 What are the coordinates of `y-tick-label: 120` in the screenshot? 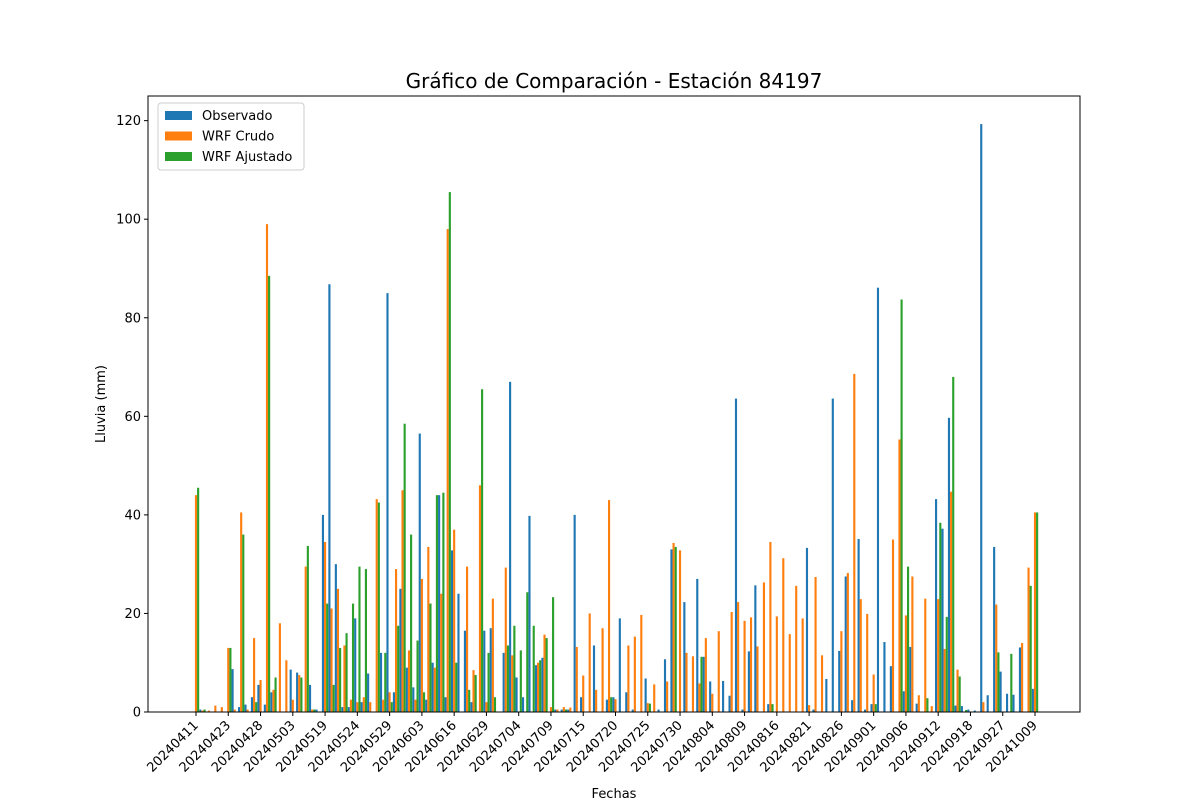 It's located at (128, 121).